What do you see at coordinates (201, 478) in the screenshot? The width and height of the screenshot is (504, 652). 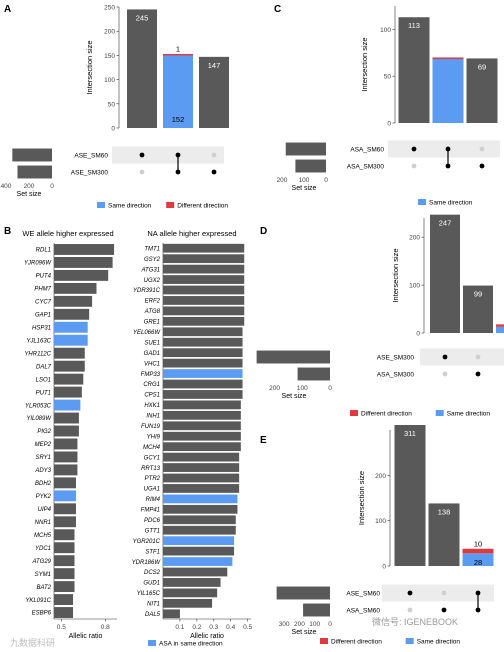 I see `bar-ptr2` at bounding box center [201, 478].